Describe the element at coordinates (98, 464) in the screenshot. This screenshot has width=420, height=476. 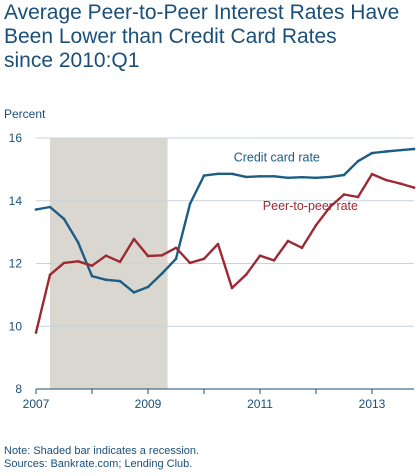
I see `chart-sources: Sources: Bankrate.com; Lending Club.` at that location.